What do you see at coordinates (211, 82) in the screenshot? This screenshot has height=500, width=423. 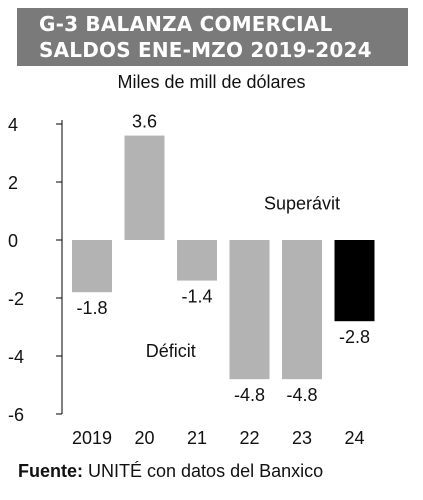 I see `chart-units-label: Miles de mill de dólares` at bounding box center [211, 82].